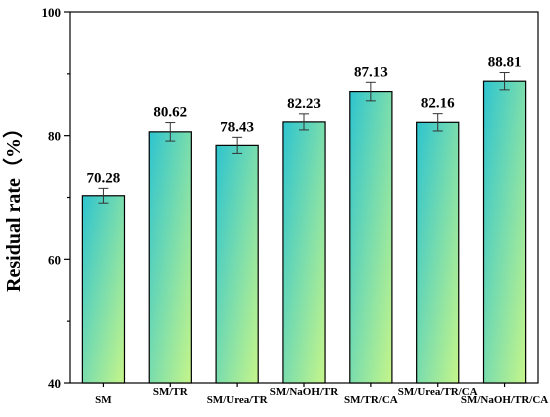 The width and height of the screenshot is (550, 417). Describe the element at coordinates (438, 104) in the screenshot. I see `data-label: 82.16` at that location.